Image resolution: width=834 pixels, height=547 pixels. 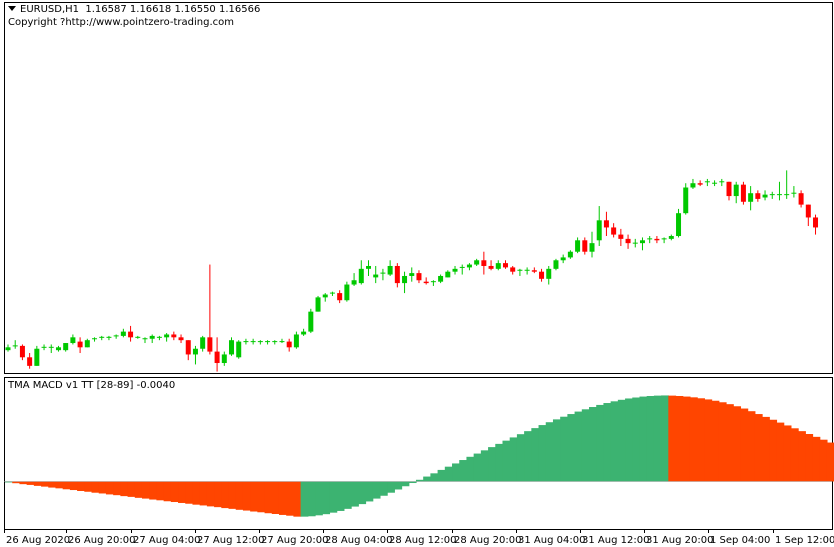 What do you see at coordinates (166, 540) in the screenshot?
I see `x-tick-label: 27 Aug 04:00` at bounding box center [166, 540].